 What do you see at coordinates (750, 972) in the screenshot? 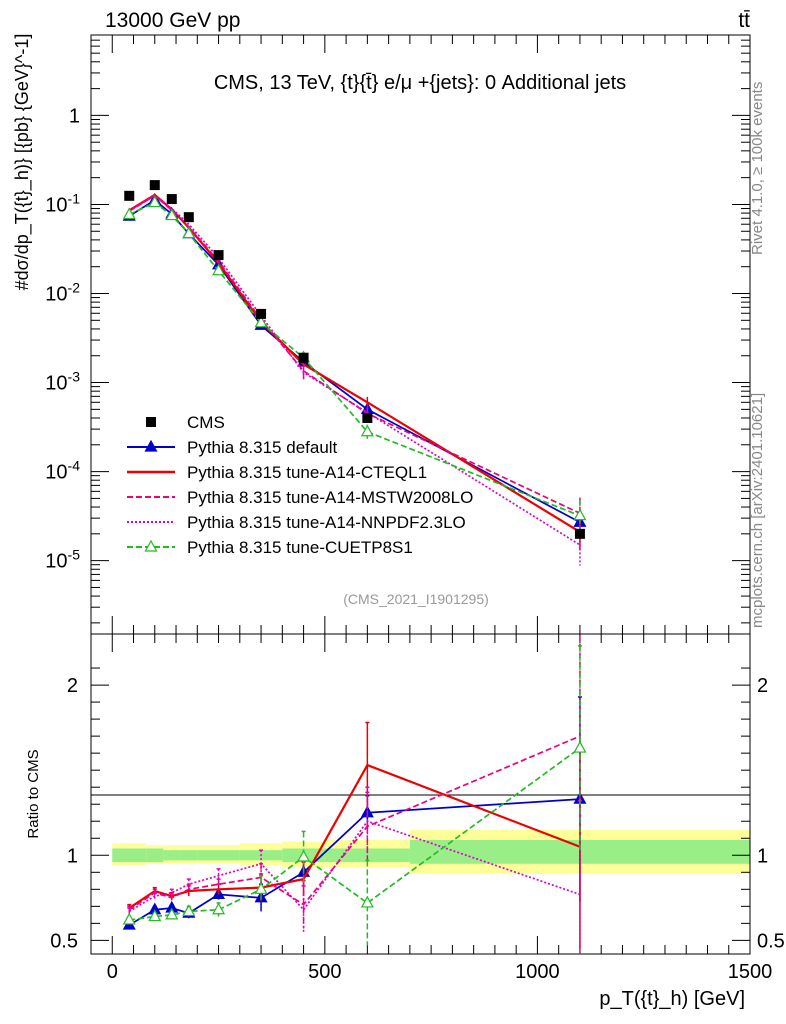
I see `x-tick-label: 1500` at bounding box center [750, 972].